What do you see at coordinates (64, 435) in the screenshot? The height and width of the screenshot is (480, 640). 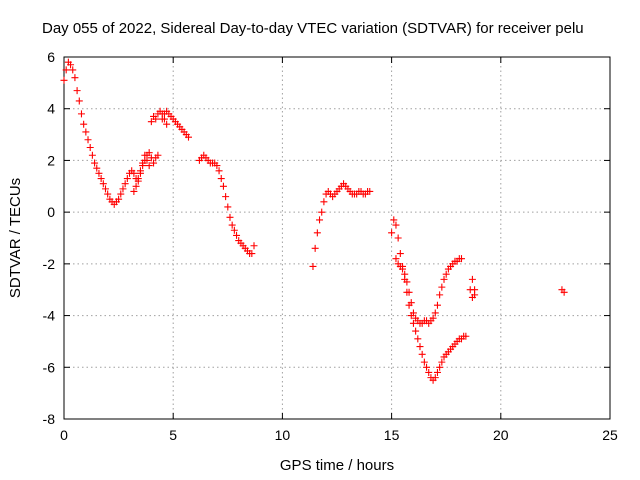 I see `x-tick-label: 0` at bounding box center [64, 435].